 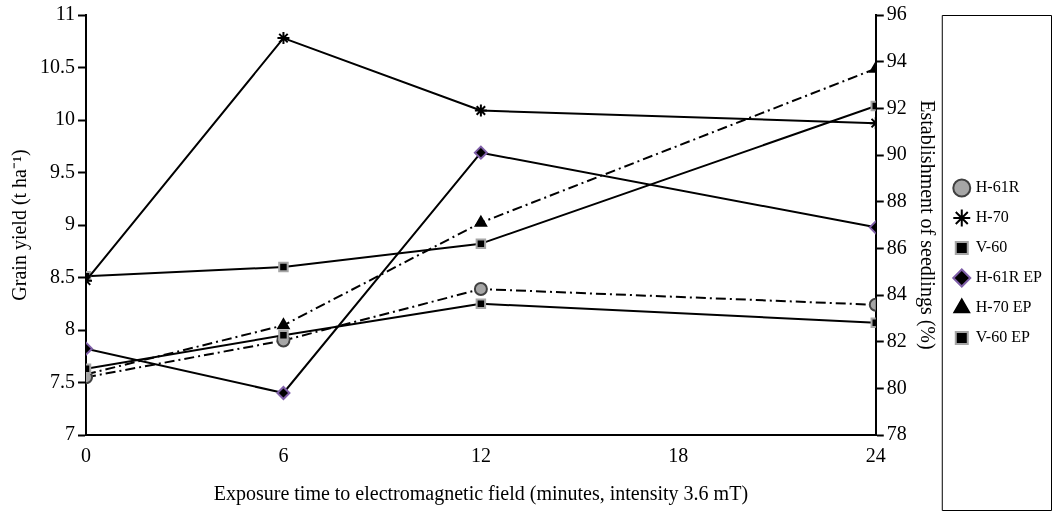 What do you see at coordinates (62, 380) in the screenshot?
I see `y-tick-label: 7.5` at bounding box center [62, 380].